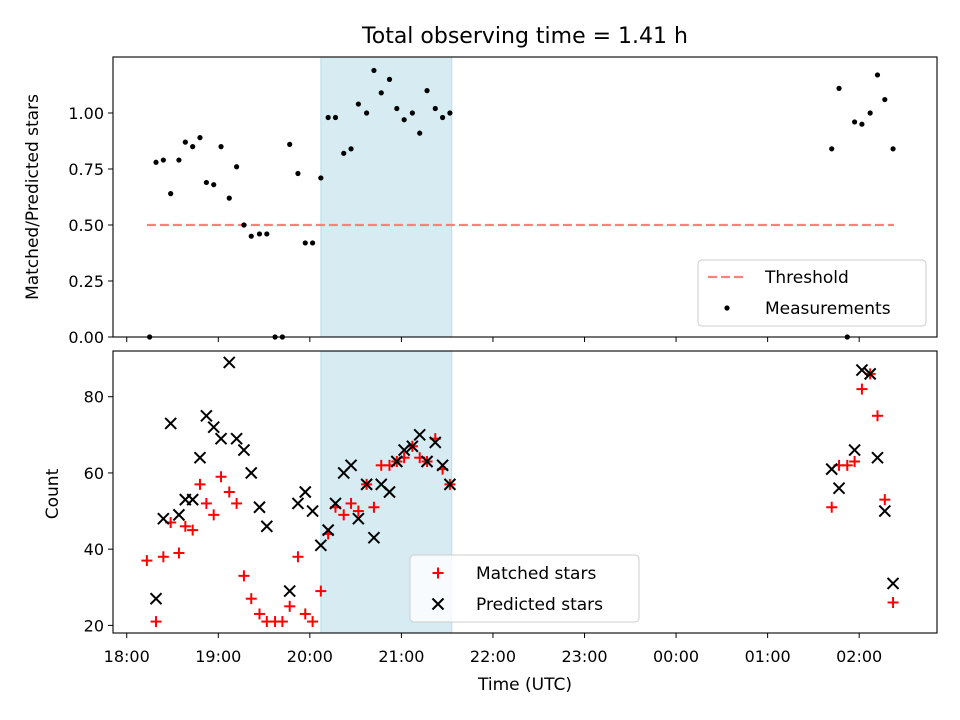  I want to click on top-y-axis-label: Matched/Predicted stars, so click(33, 197).